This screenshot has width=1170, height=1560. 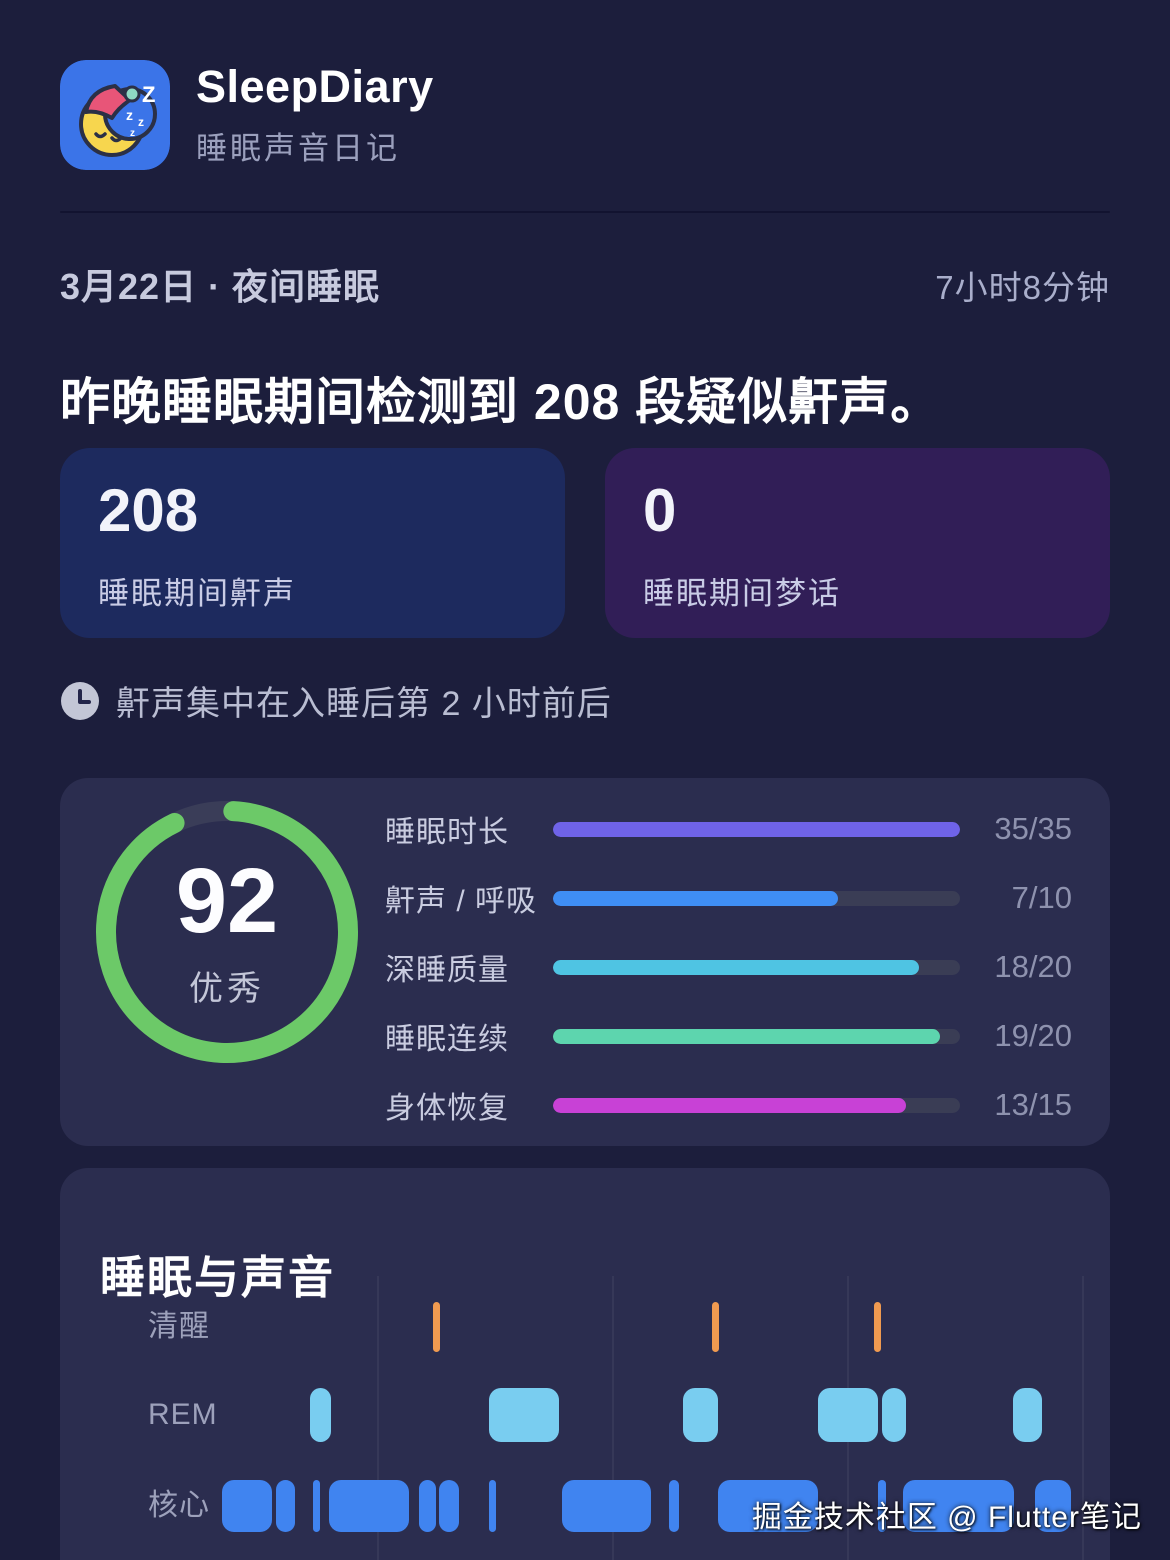 What do you see at coordinates (197, 593) in the screenshot?
I see `snore-count-label: 睡眠期间鼾声` at bounding box center [197, 593].